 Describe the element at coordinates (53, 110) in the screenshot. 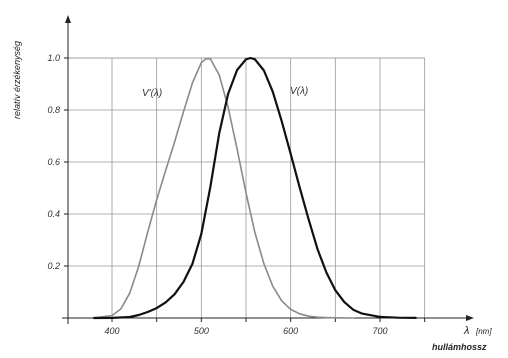

I see `y-tick-label: 0.8` at that location.